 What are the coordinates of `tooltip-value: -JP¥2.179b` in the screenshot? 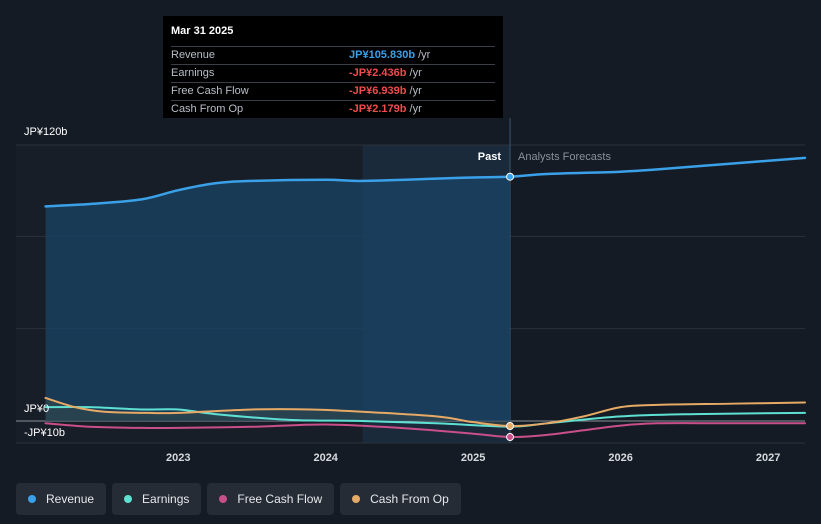 It's located at (378, 109).